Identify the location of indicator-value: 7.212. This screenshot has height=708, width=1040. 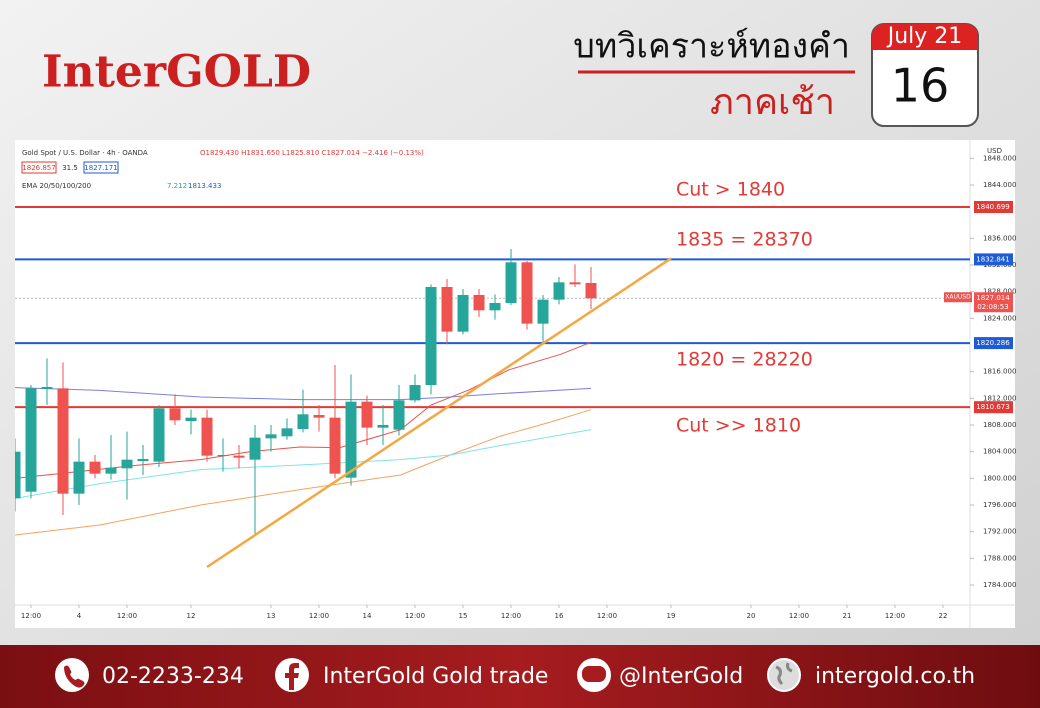
(177, 186).